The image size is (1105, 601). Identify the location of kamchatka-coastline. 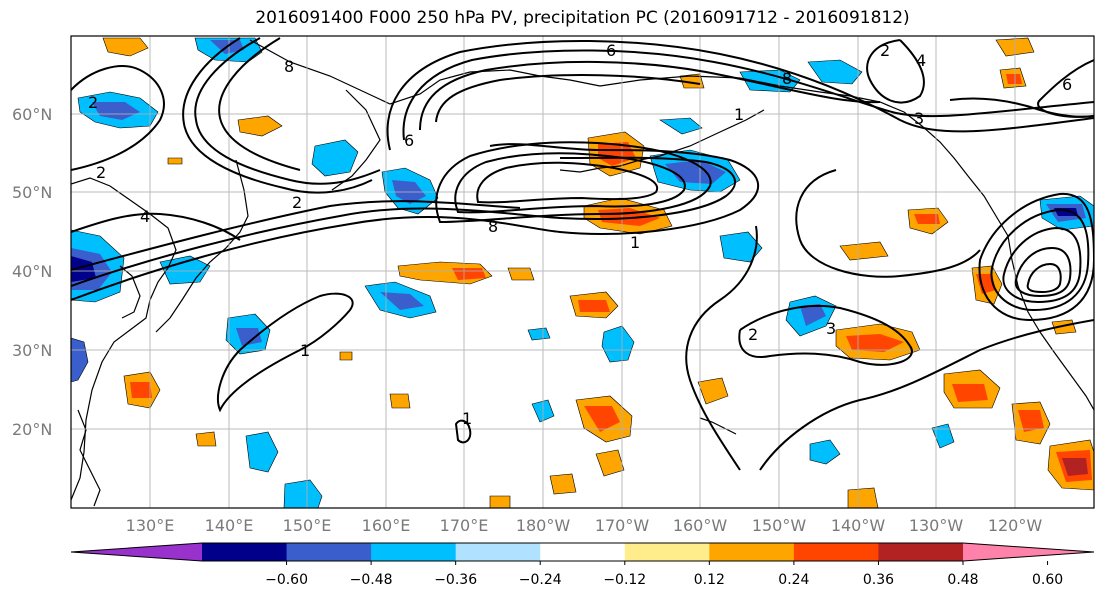
(356, 140).